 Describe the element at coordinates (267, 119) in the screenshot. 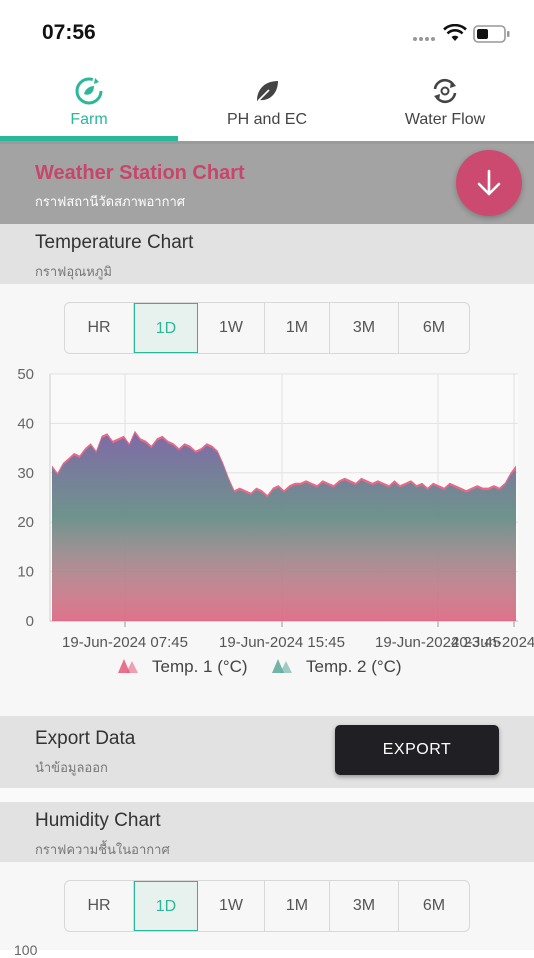

I see `tab-ph-ec-label: PH and EC` at that location.